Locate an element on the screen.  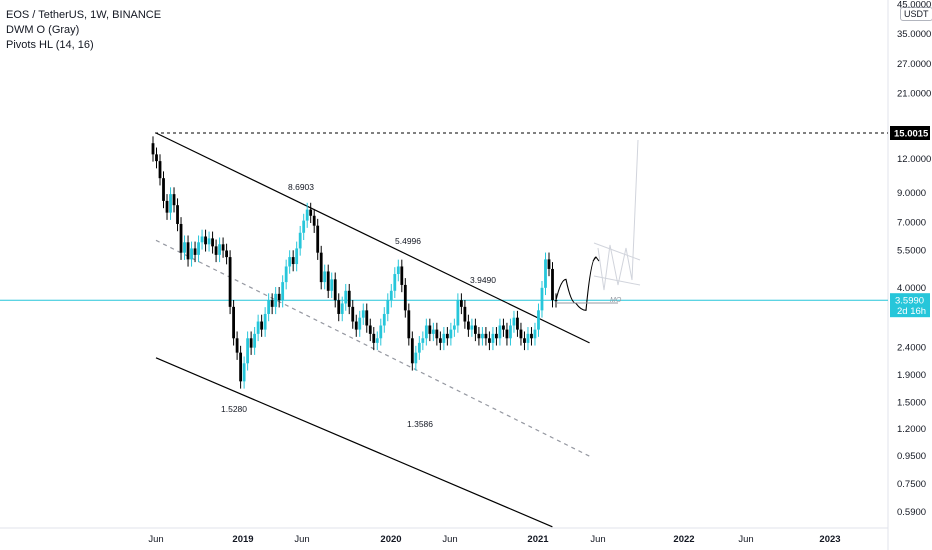
price-tick-label: 1.5000 is located at coordinates (911, 403).